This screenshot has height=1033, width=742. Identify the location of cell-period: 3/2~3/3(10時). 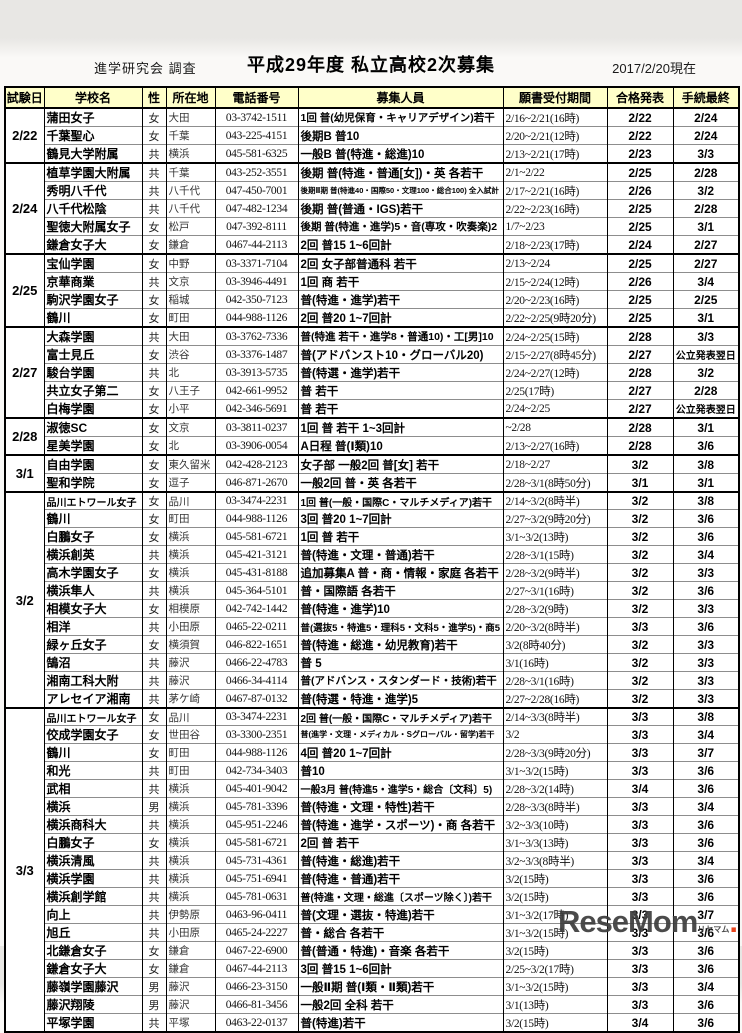
(555, 824).